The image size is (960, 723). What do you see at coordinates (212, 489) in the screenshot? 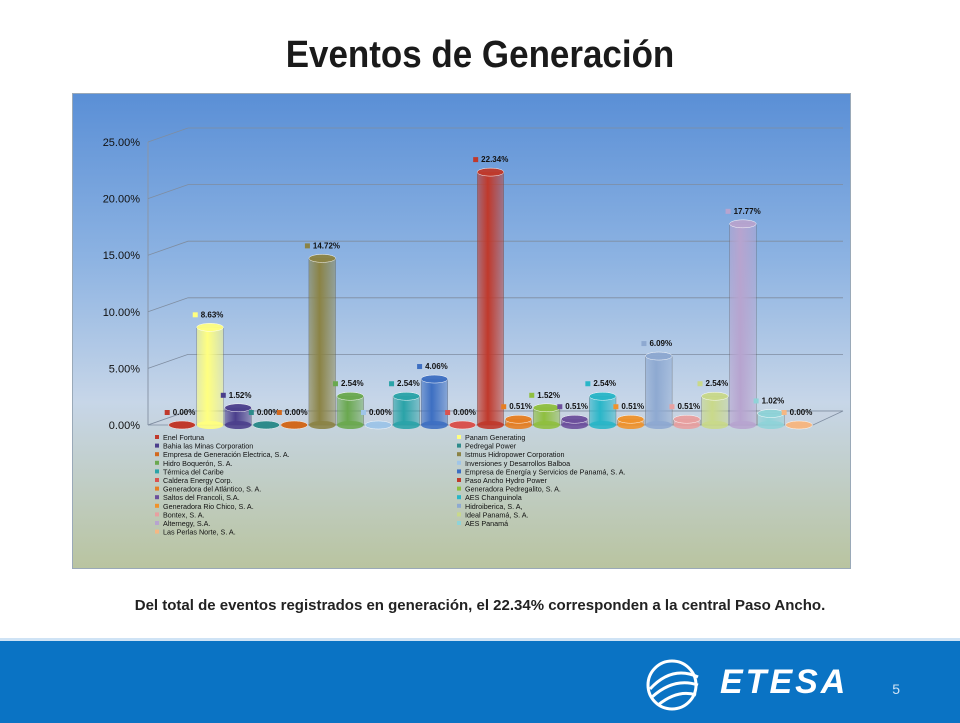
I see `legend-entry: Generadora del Atlántico, S. A.` at bounding box center [212, 489].